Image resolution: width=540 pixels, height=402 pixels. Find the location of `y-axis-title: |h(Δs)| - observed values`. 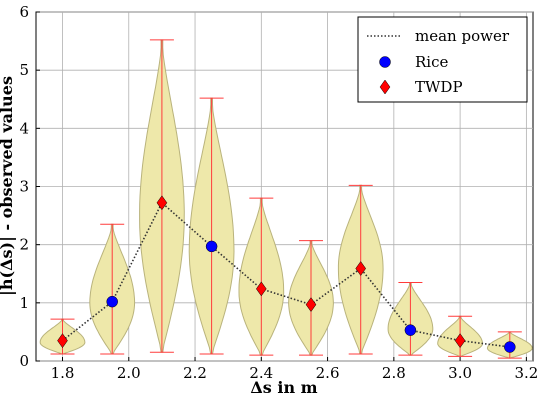

y-axis-title: |h(Δs)| - observed values is located at coordinates (8, 186).